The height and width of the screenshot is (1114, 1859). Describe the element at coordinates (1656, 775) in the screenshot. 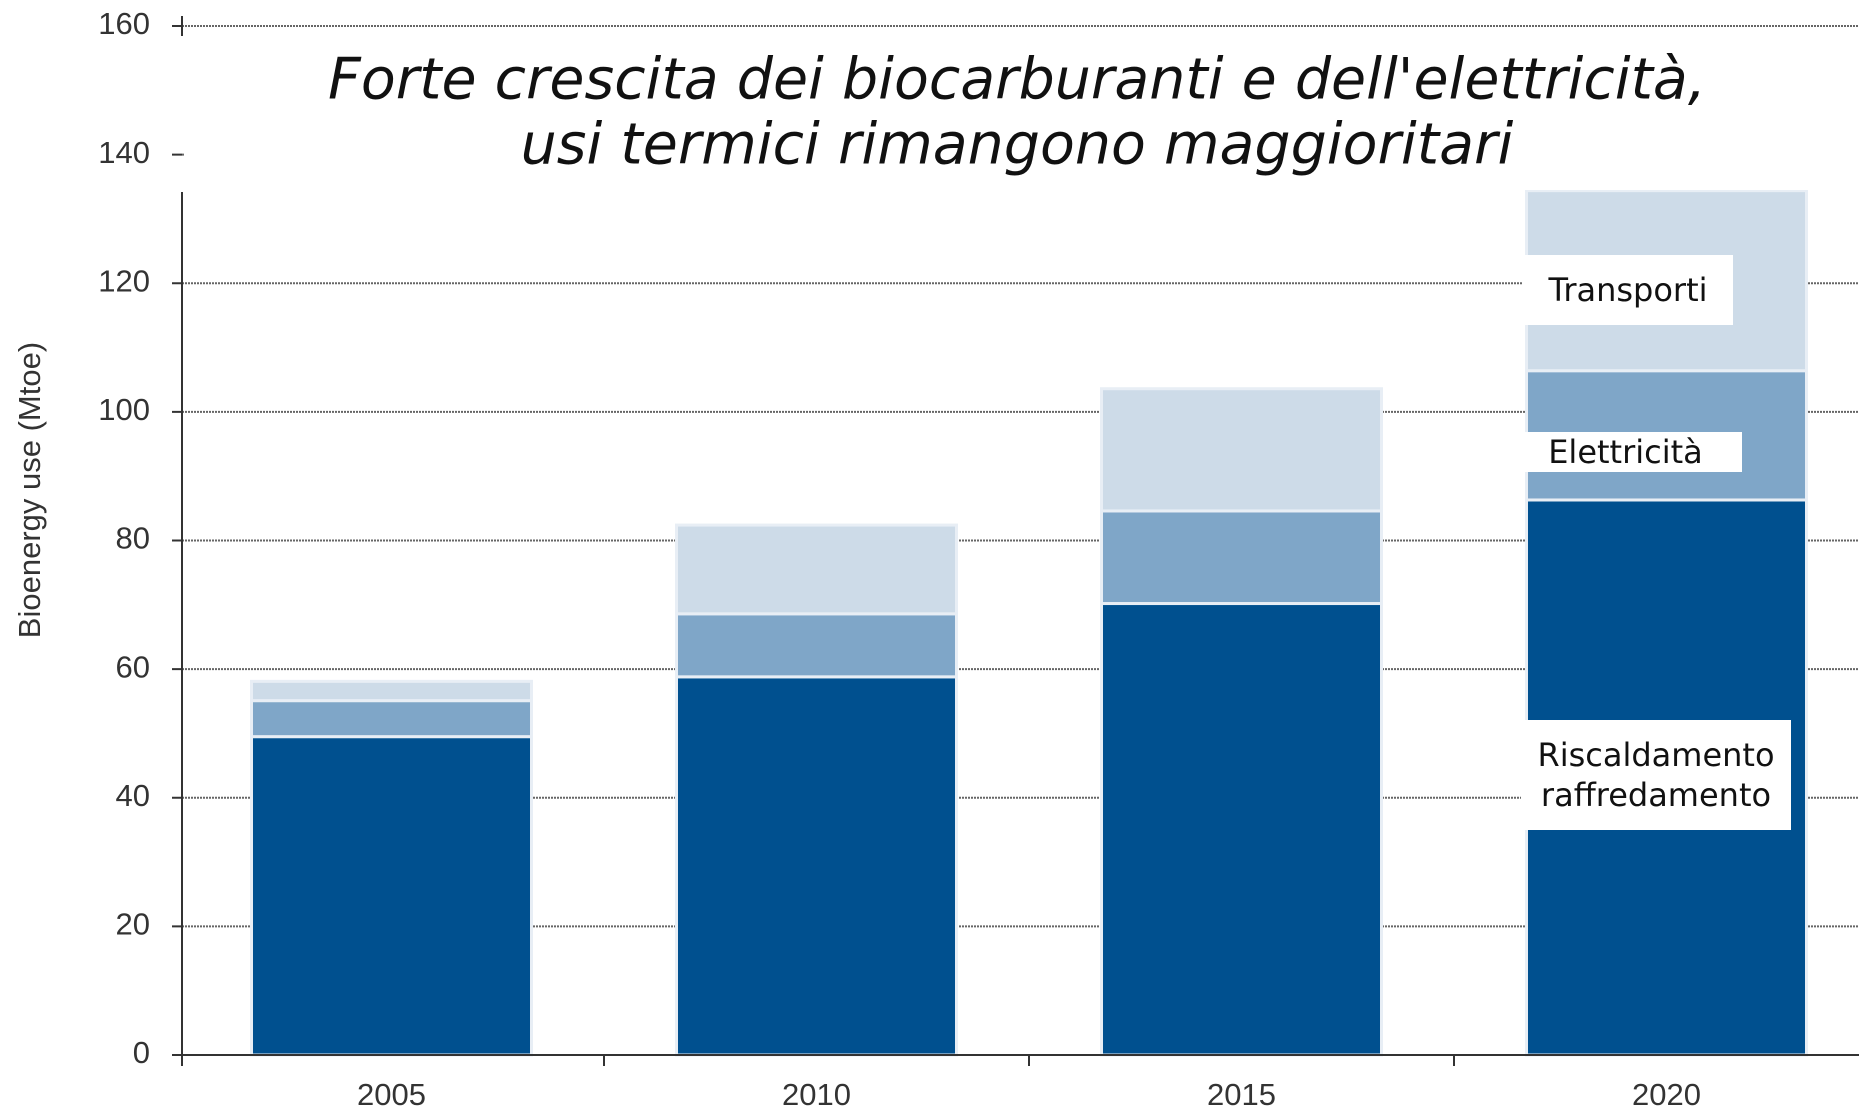

I see `series-label: Riscaldamento raffredamento` at that location.